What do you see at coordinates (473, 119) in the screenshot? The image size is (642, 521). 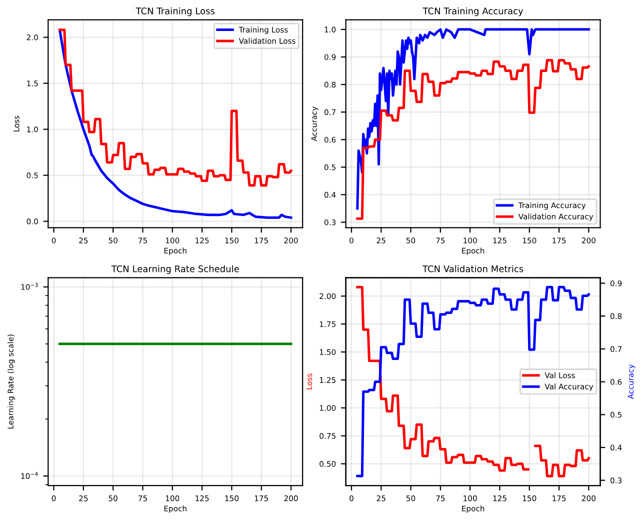 I see `line-series` at bounding box center [473, 119].